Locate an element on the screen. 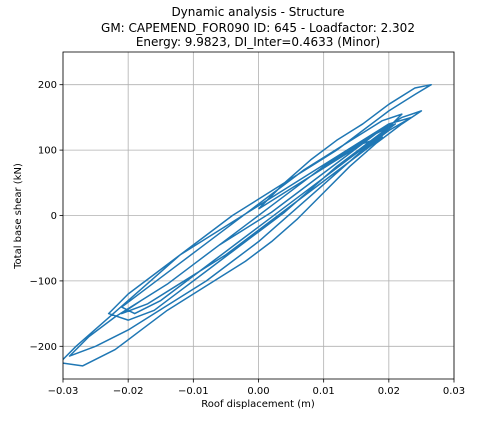 This screenshot has width=504, height=432. x-axis-label: Roof displacement (m) is located at coordinates (258, 404).